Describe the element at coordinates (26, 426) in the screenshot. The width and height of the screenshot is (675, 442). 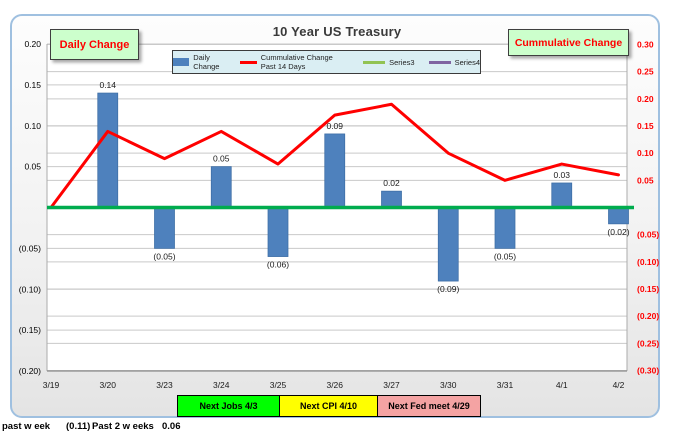
I see `past-week-label: past w eek` at that location.